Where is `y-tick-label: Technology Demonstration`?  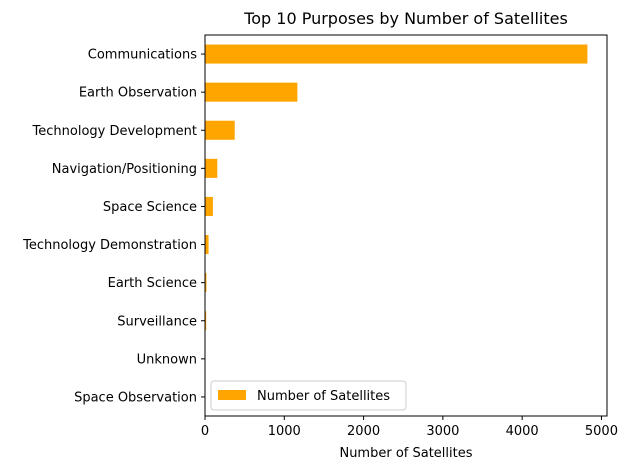
y-tick-label: Technology Demonstration is located at coordinates (109, 245).